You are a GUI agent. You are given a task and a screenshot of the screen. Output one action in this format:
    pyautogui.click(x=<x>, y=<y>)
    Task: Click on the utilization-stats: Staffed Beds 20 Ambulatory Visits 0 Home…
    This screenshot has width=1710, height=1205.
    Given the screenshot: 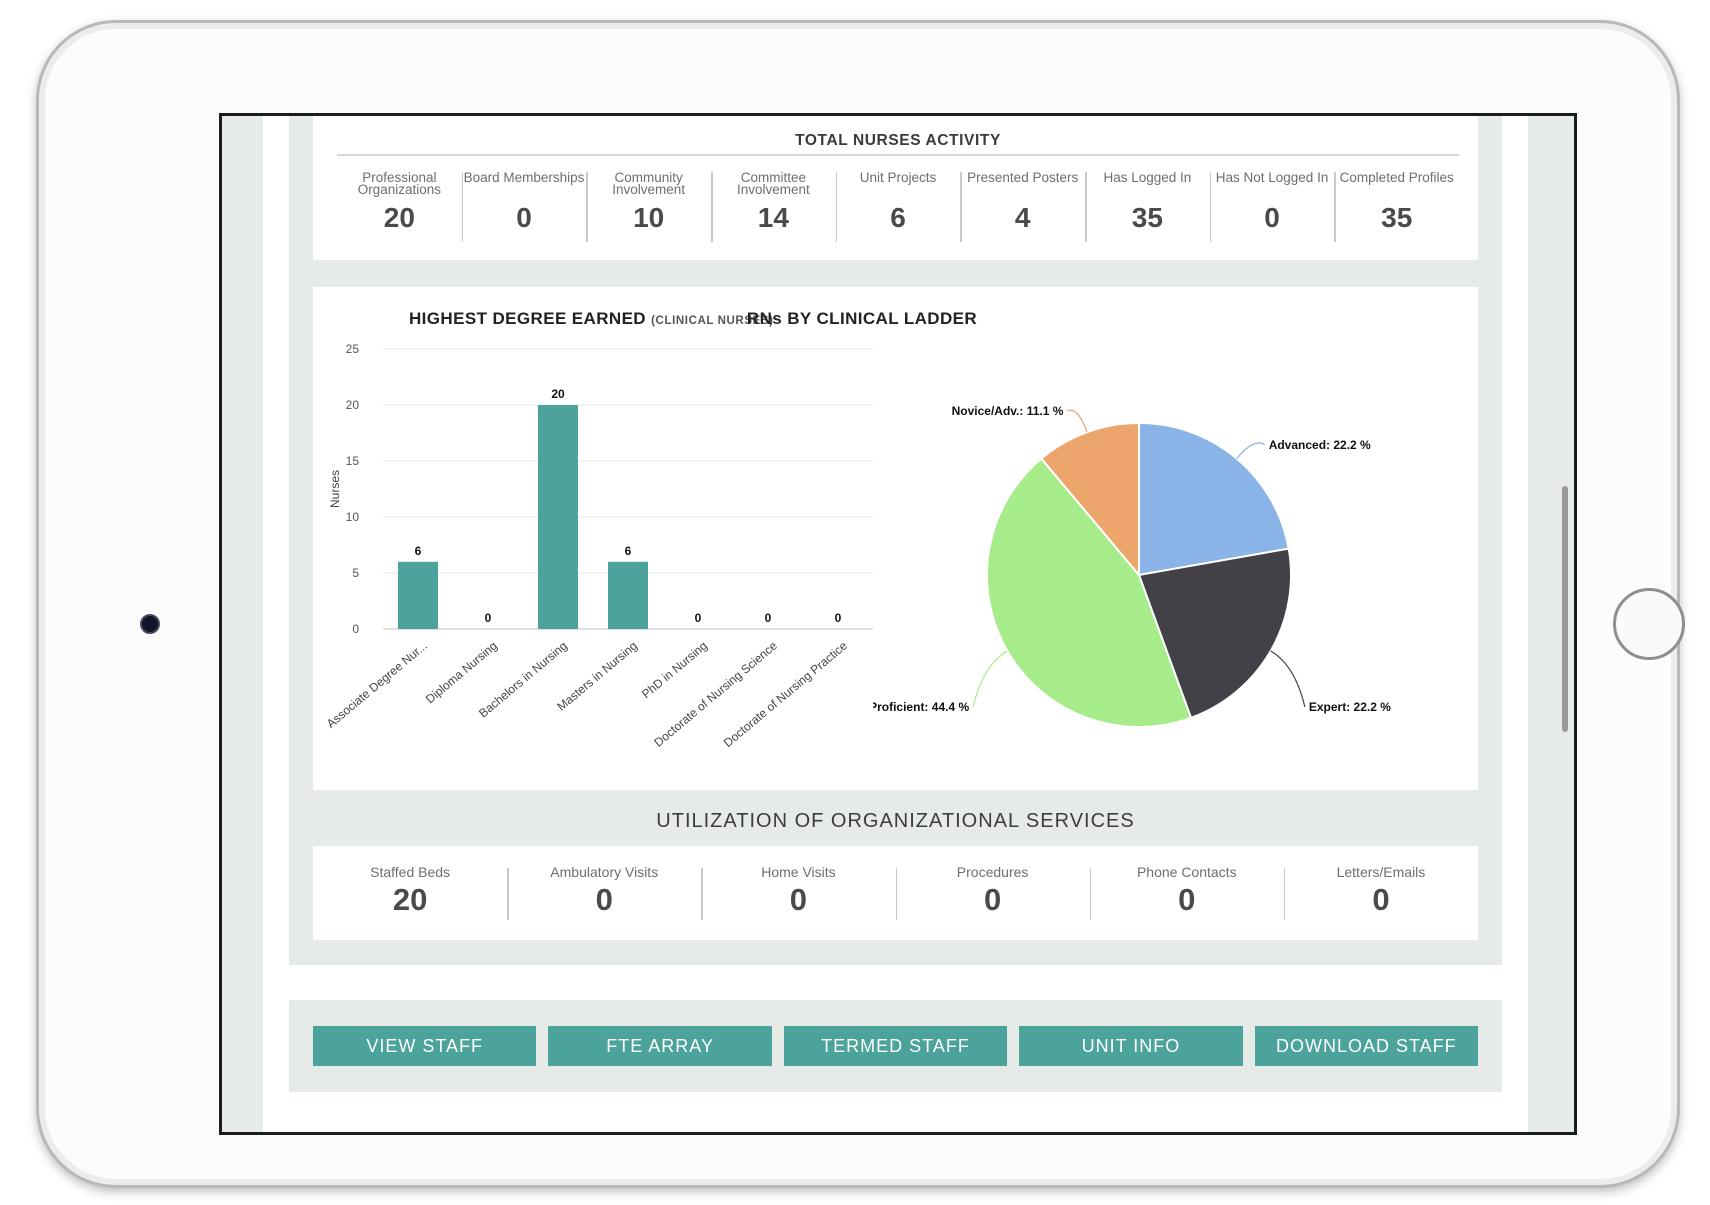 What is the action you would take?
    pyautogui.click(x=895, y=892)
    